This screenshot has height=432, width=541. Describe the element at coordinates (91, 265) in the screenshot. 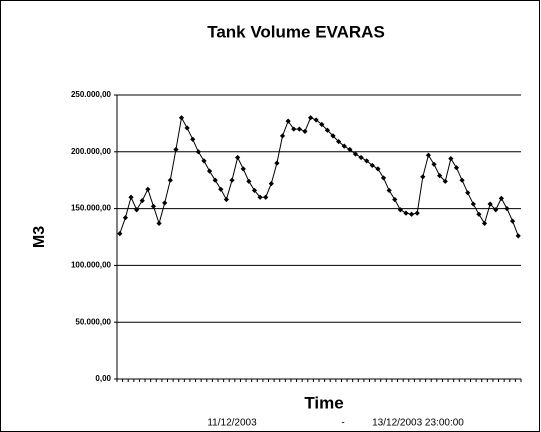

I see `y-tick-label: 100.000,00` at that location.